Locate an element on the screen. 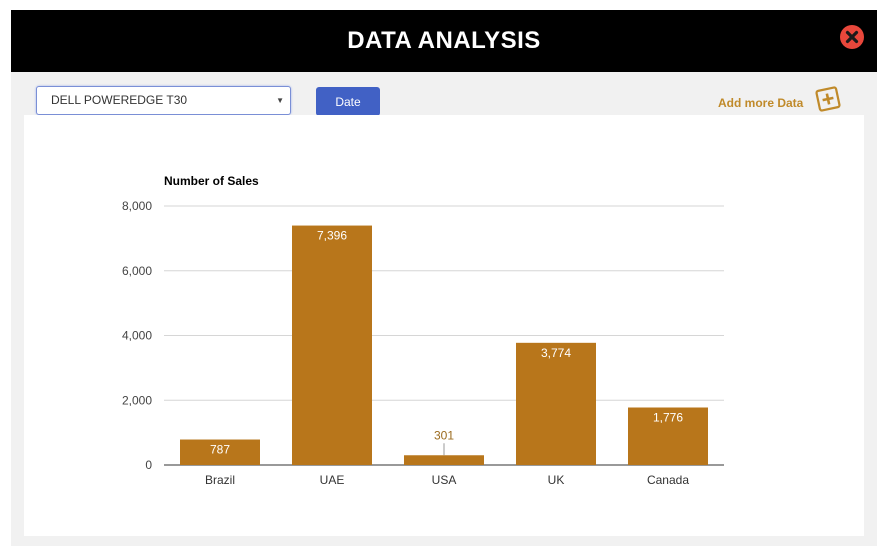 Image resolution: width=884 pixels, height=546 pixels. x-category-label: USA is located at coordinates (444, 480).